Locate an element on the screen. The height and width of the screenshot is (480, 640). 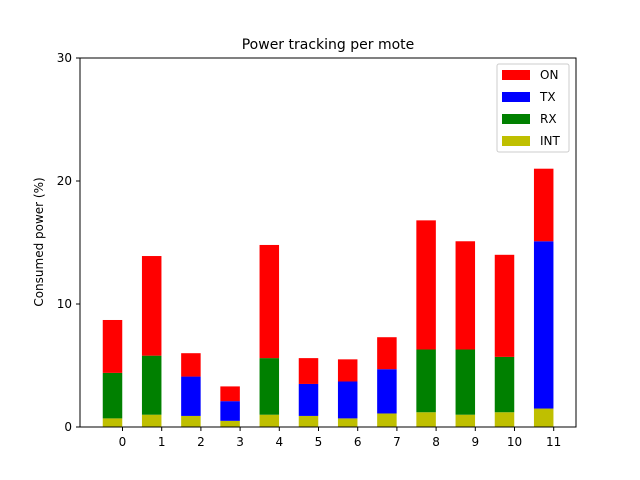
legend: ON TX RX INT is located at coordinates (533, 108).